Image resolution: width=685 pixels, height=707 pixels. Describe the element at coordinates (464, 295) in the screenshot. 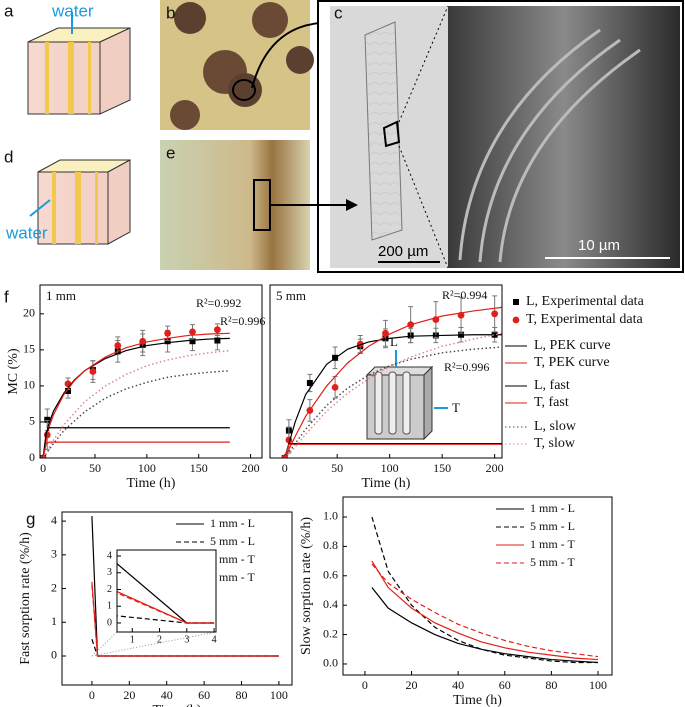

I see `annotation: R²=0.994` at that location.